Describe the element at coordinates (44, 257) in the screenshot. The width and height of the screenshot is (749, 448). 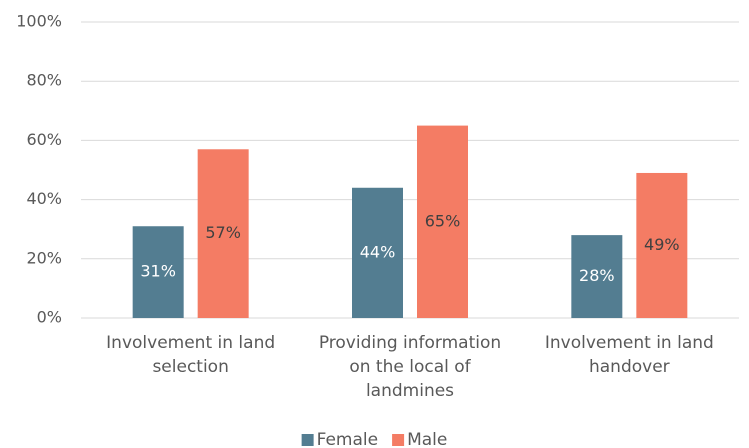
I see `y-tick-label: 20%` at that location.